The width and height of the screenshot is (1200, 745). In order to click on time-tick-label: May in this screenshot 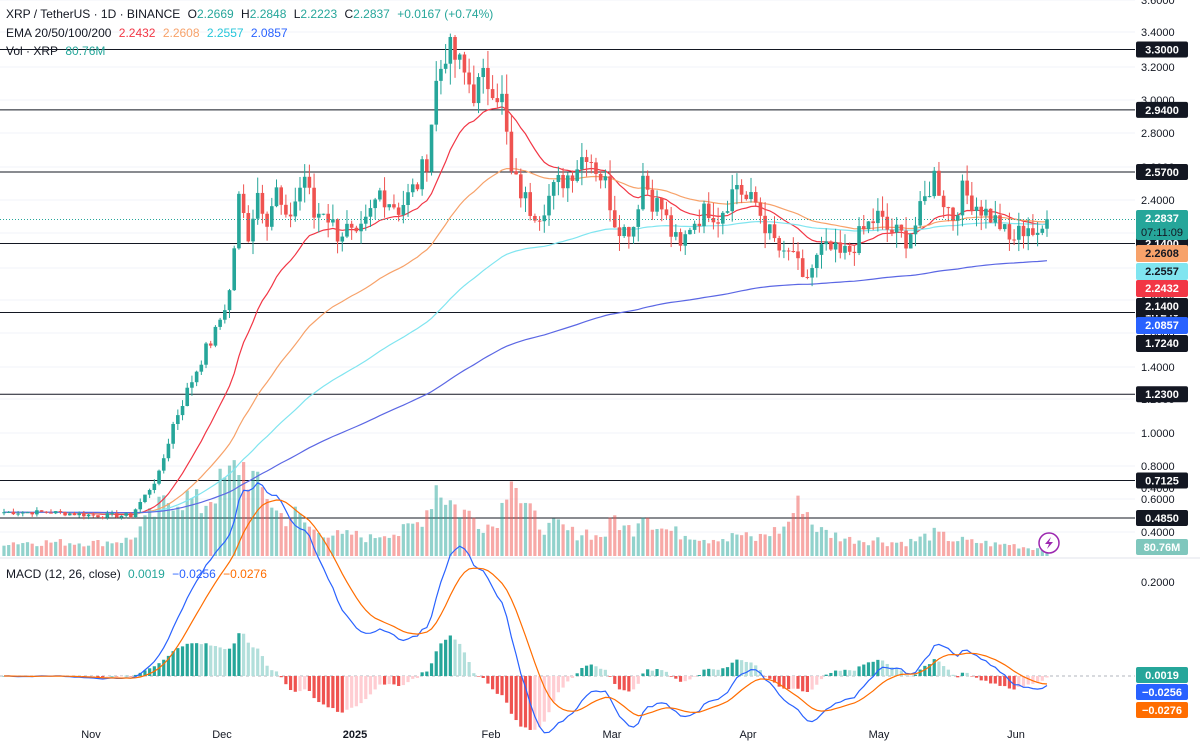, I will do `click(879, 735)`.